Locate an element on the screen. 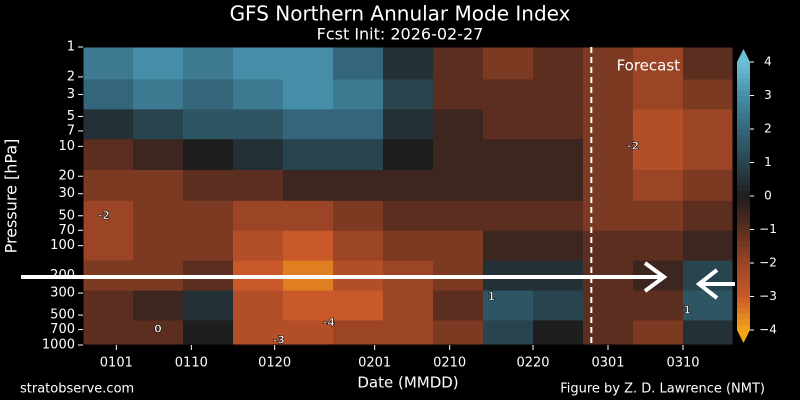 This screenshot has width=800, height=400. y-tick-label: 7 is located at coordinates (71, 130).